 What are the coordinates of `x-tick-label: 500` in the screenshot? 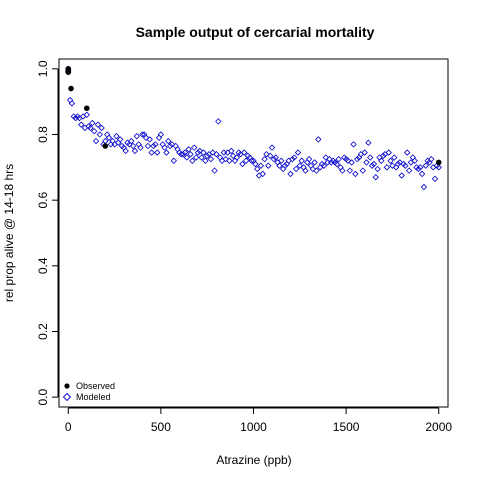 It's located at (161, 427).